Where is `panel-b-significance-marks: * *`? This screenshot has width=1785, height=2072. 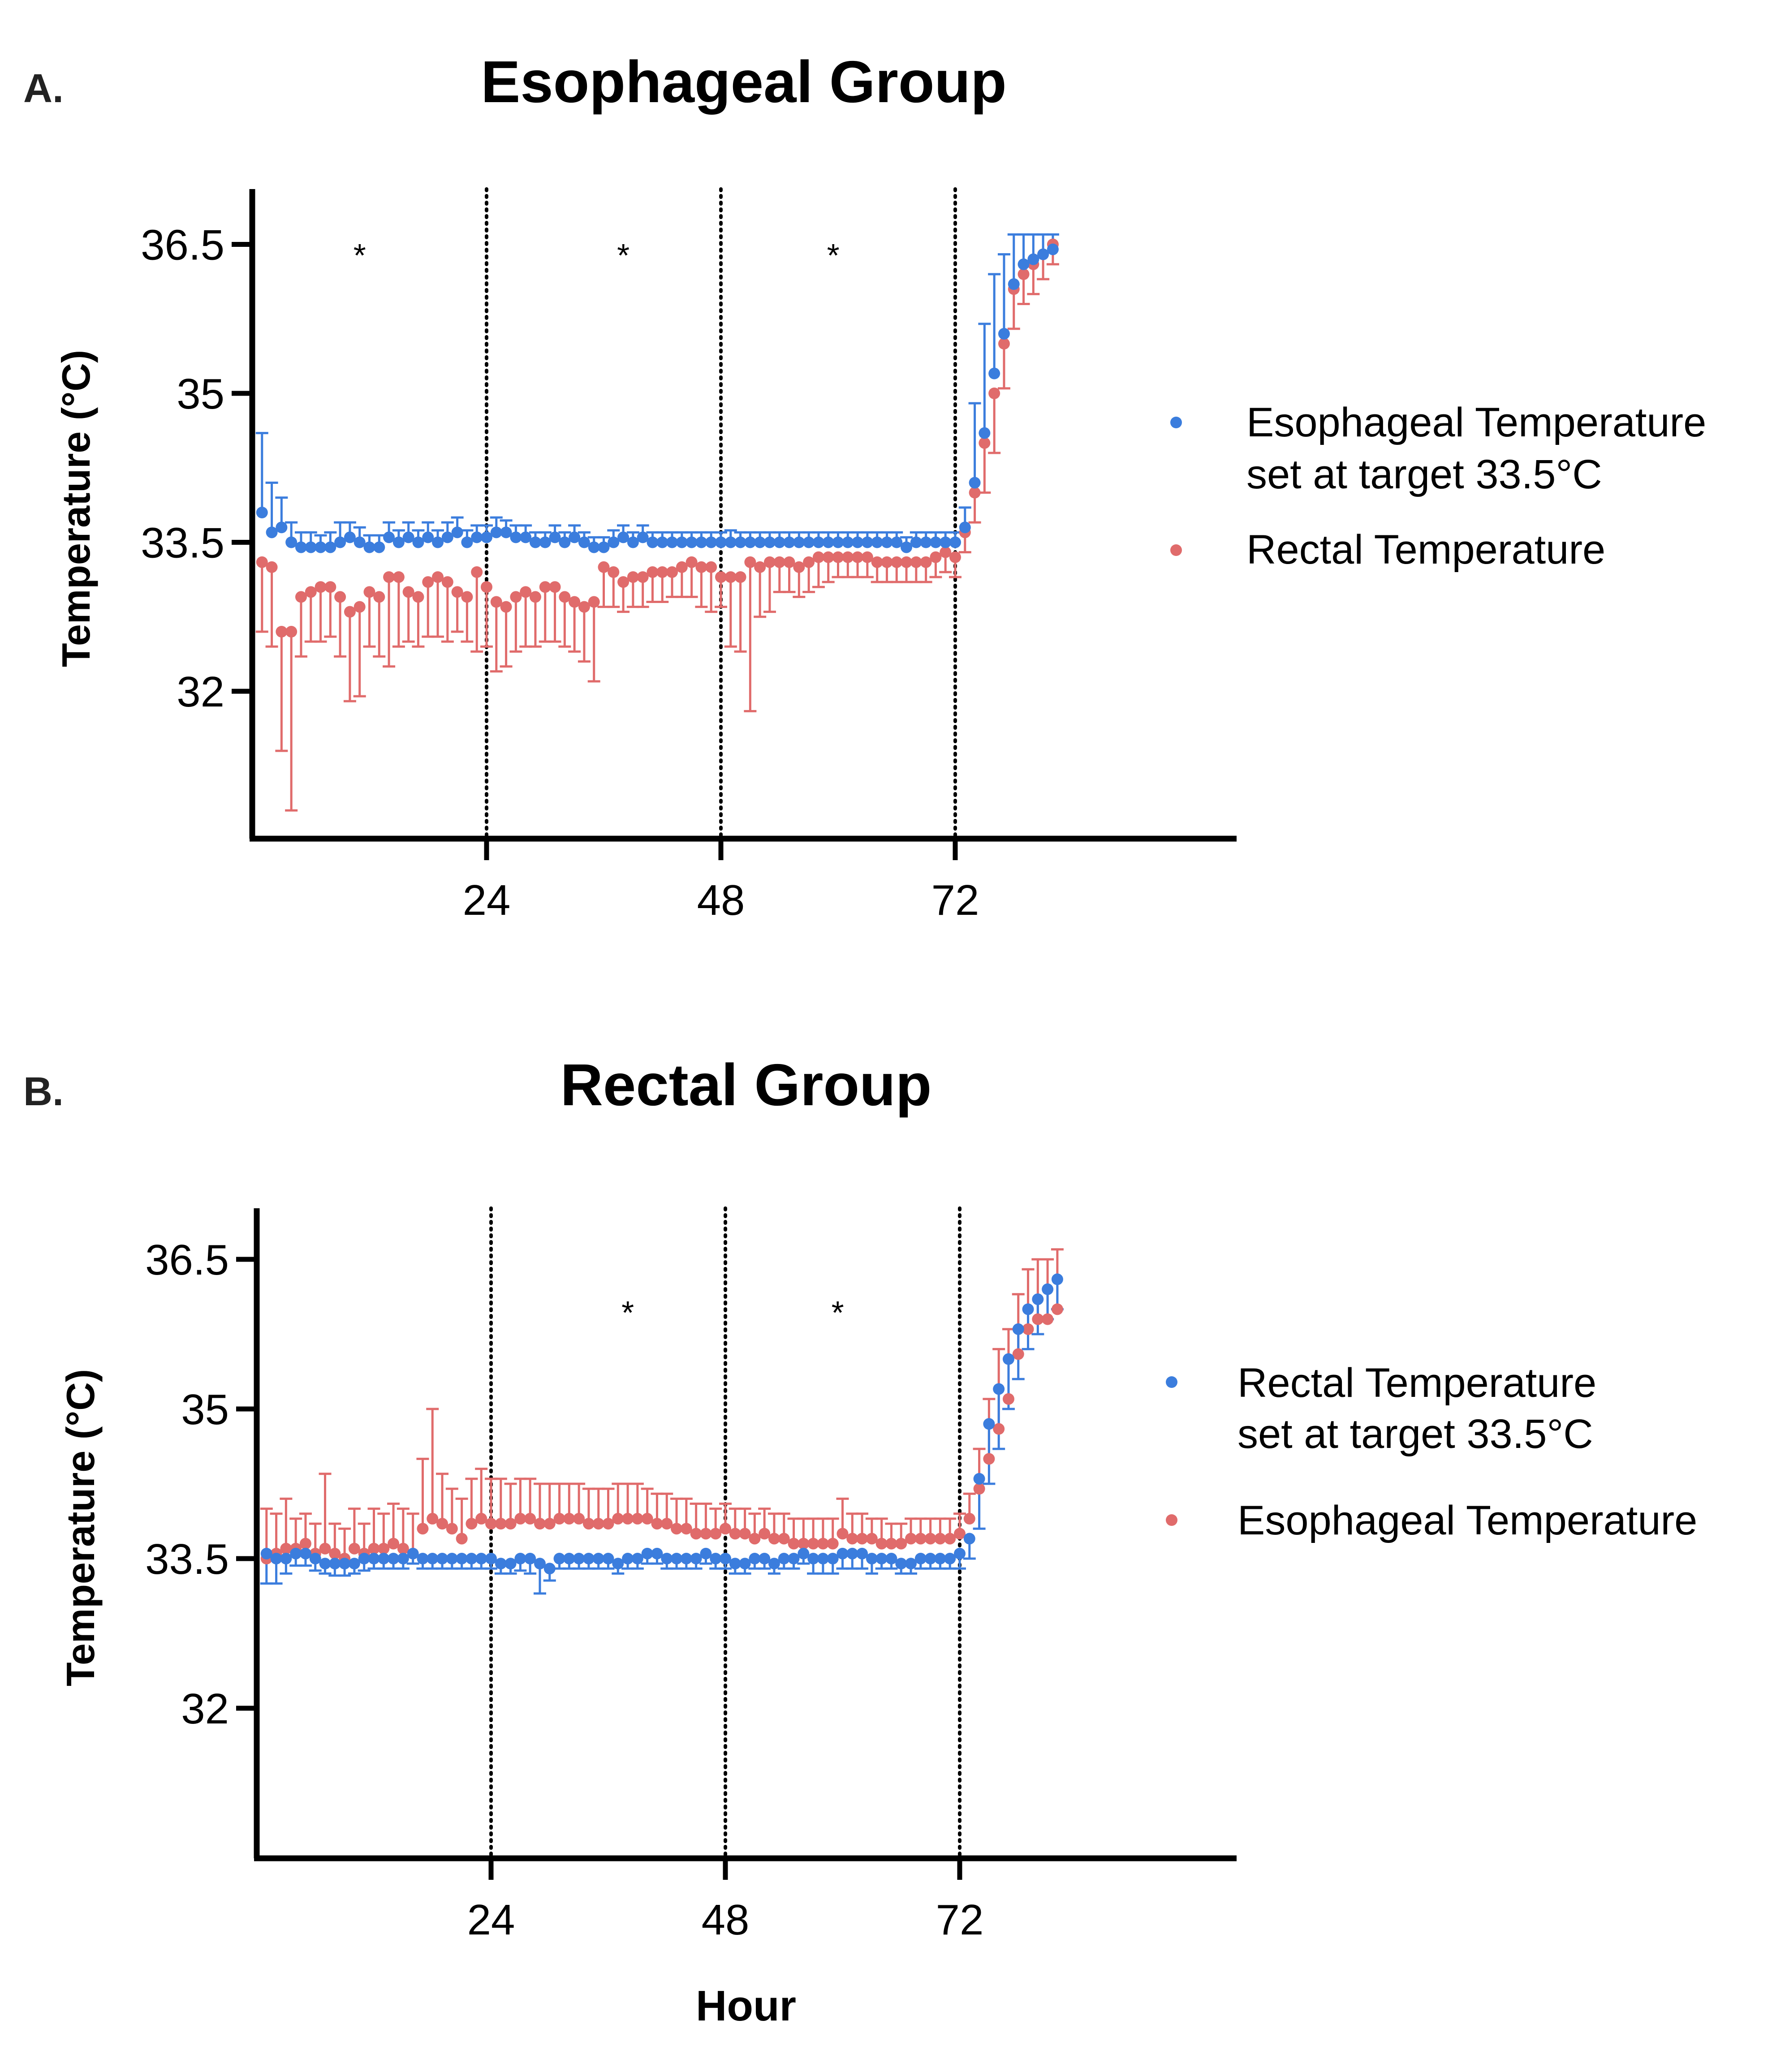
panel-b-significance-marks: * * is located at coordinates (733, 1313).